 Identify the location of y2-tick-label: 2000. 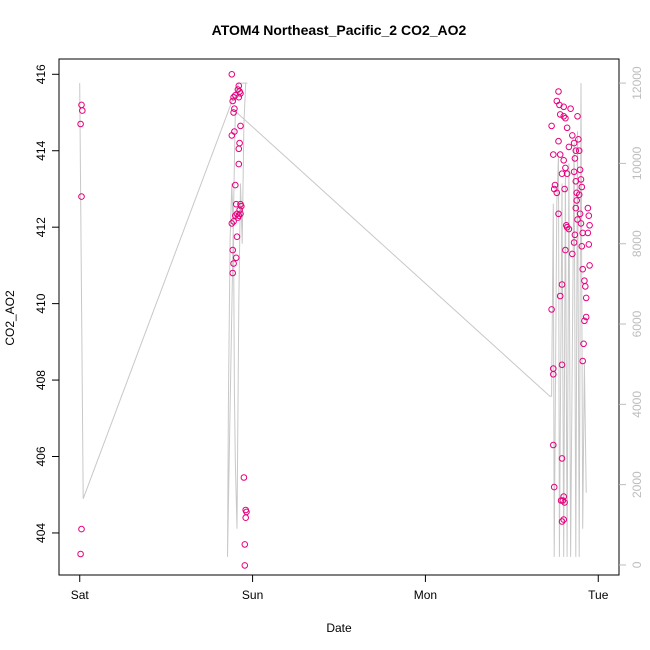
(637, 484).